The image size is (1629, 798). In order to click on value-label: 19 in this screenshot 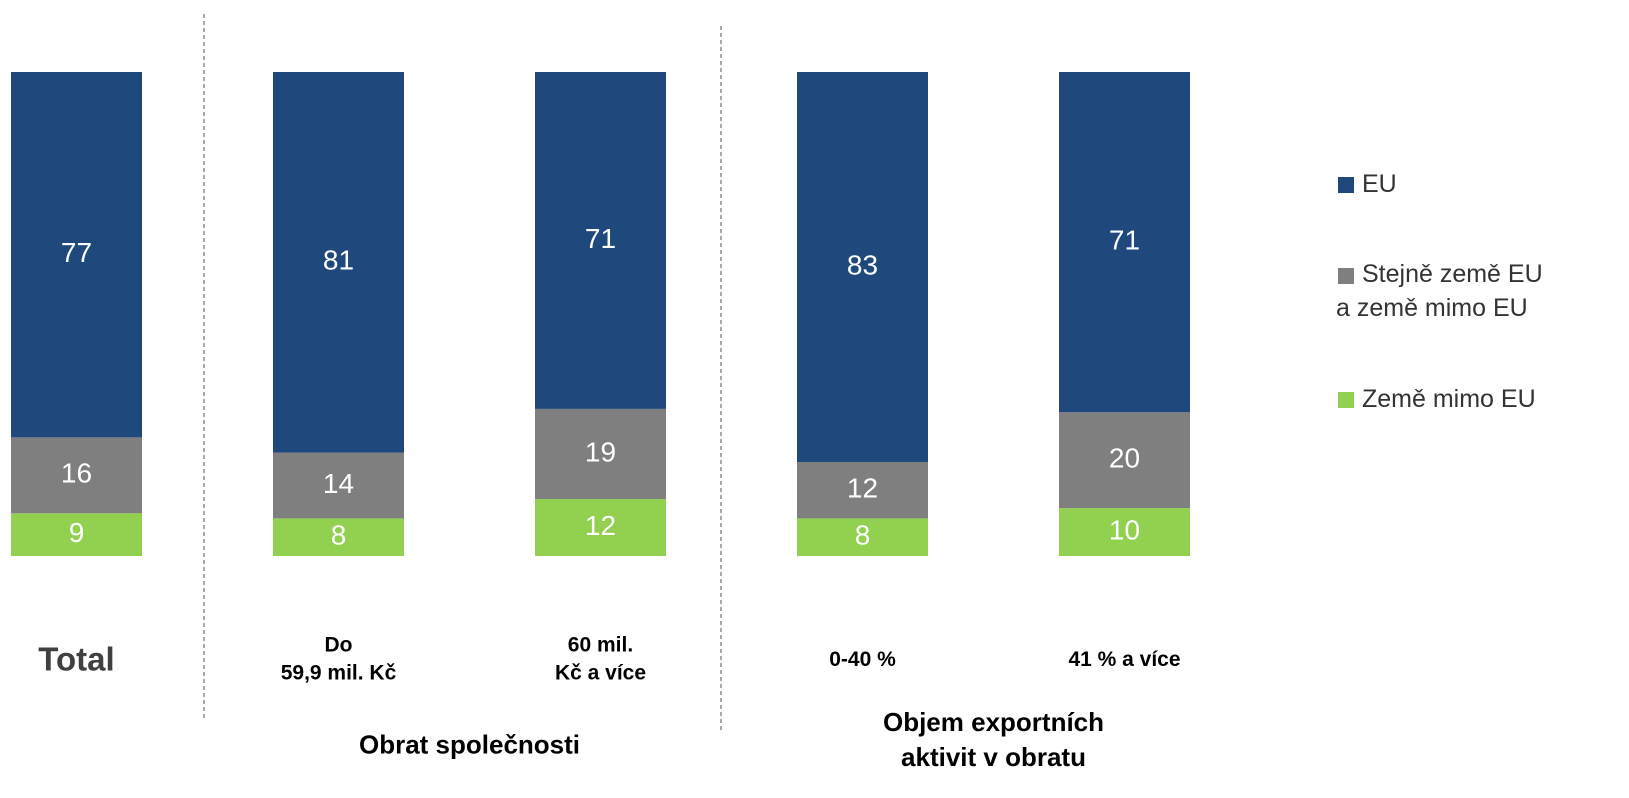, I will do `click(600, 451)`.